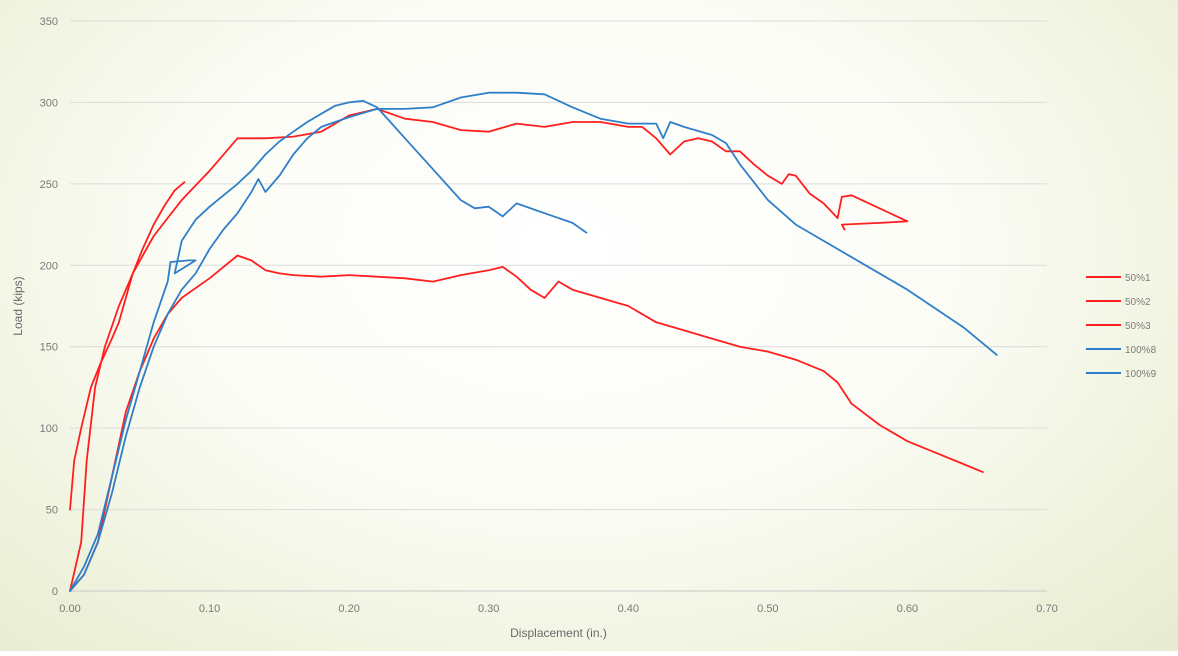  What do you see at coordinates (49, 307) in the screenshot?
I see `y-axis-ticks: 0 50 100 150 200 250 300 350` at bounding box center [49, 307].